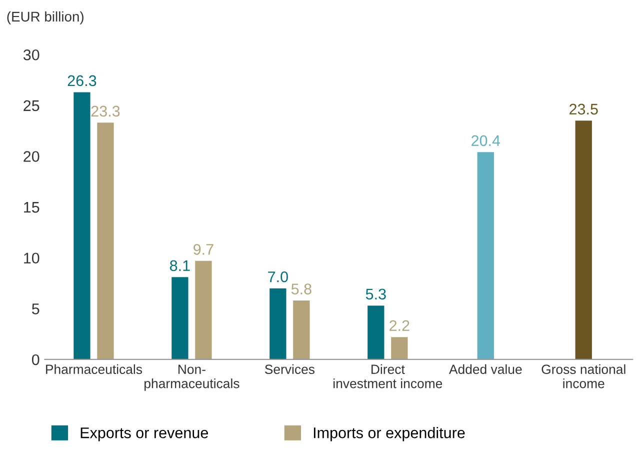 The height and width of the screenshot is (455, 639). What do you see at coordinates (389, 434) in the screenshot?
I see `legend-label: Imports or expenditure` at bounding box center [389, 434].